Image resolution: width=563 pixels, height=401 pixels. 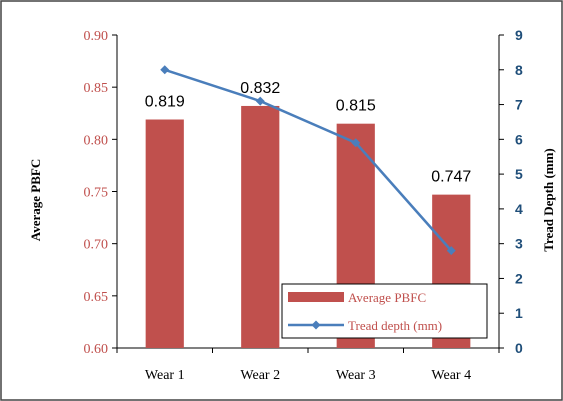 I want to click on legend-bar-swatch, so click(x=316, y=297).